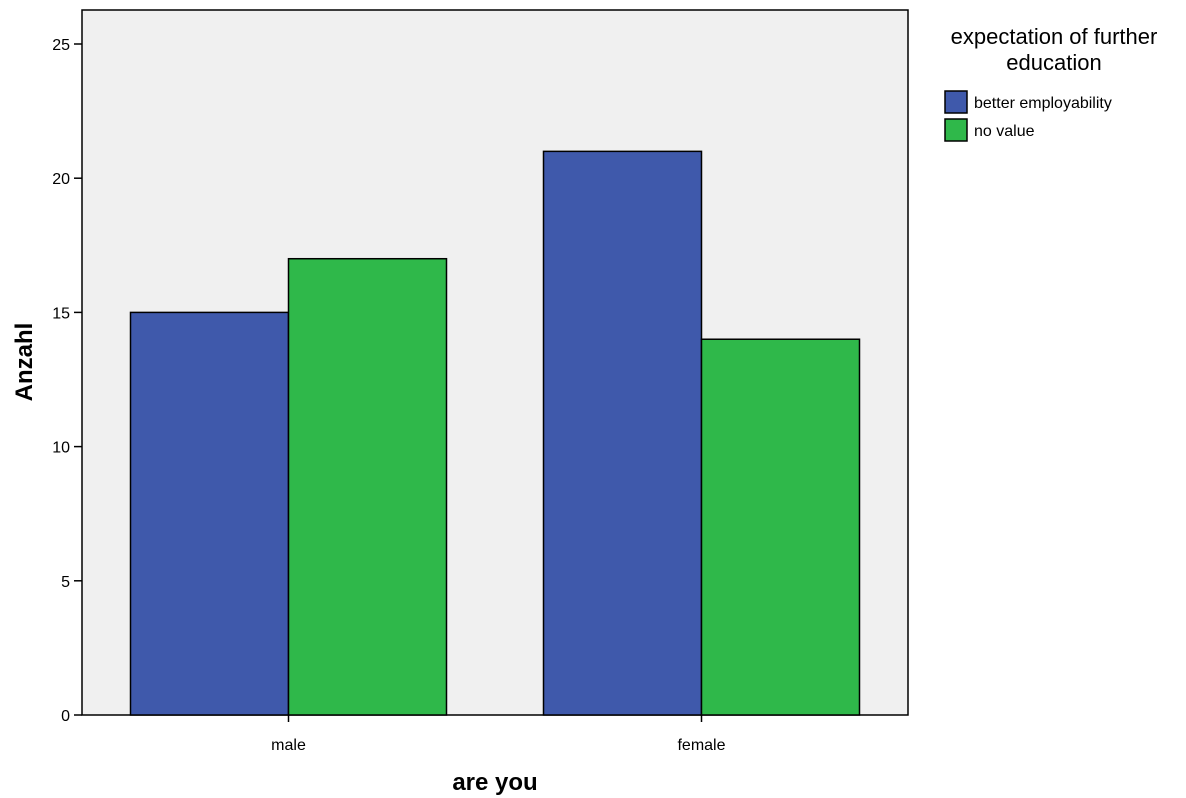 The image size is (1186, 798). Describe the element at coordinates (622, 433) in the screenshot. I see `bar-female-better-employability` at that location.